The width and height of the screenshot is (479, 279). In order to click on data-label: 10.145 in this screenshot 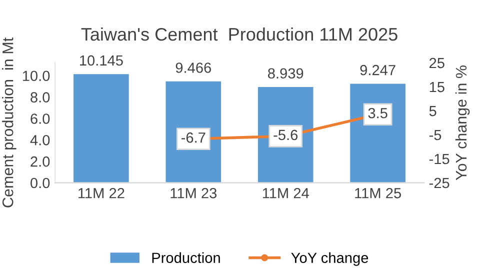, I will do `click(101, 60)`.